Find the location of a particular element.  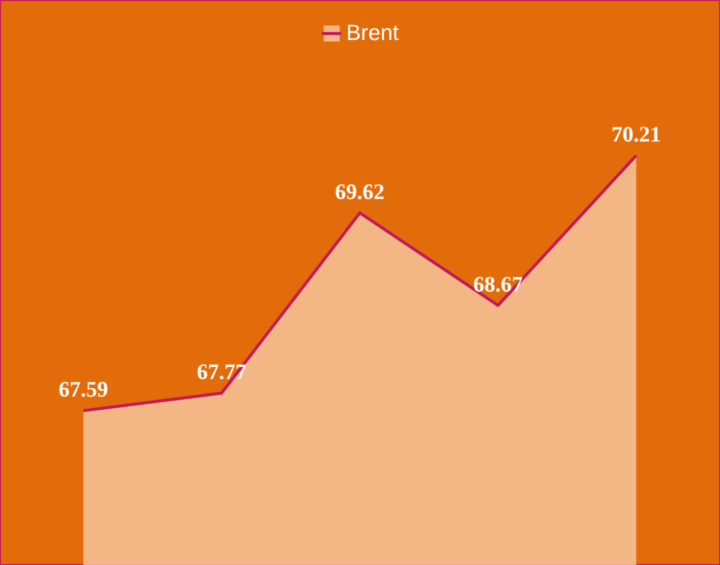

data-label: 69.62 is located at coordinates (360, 191).